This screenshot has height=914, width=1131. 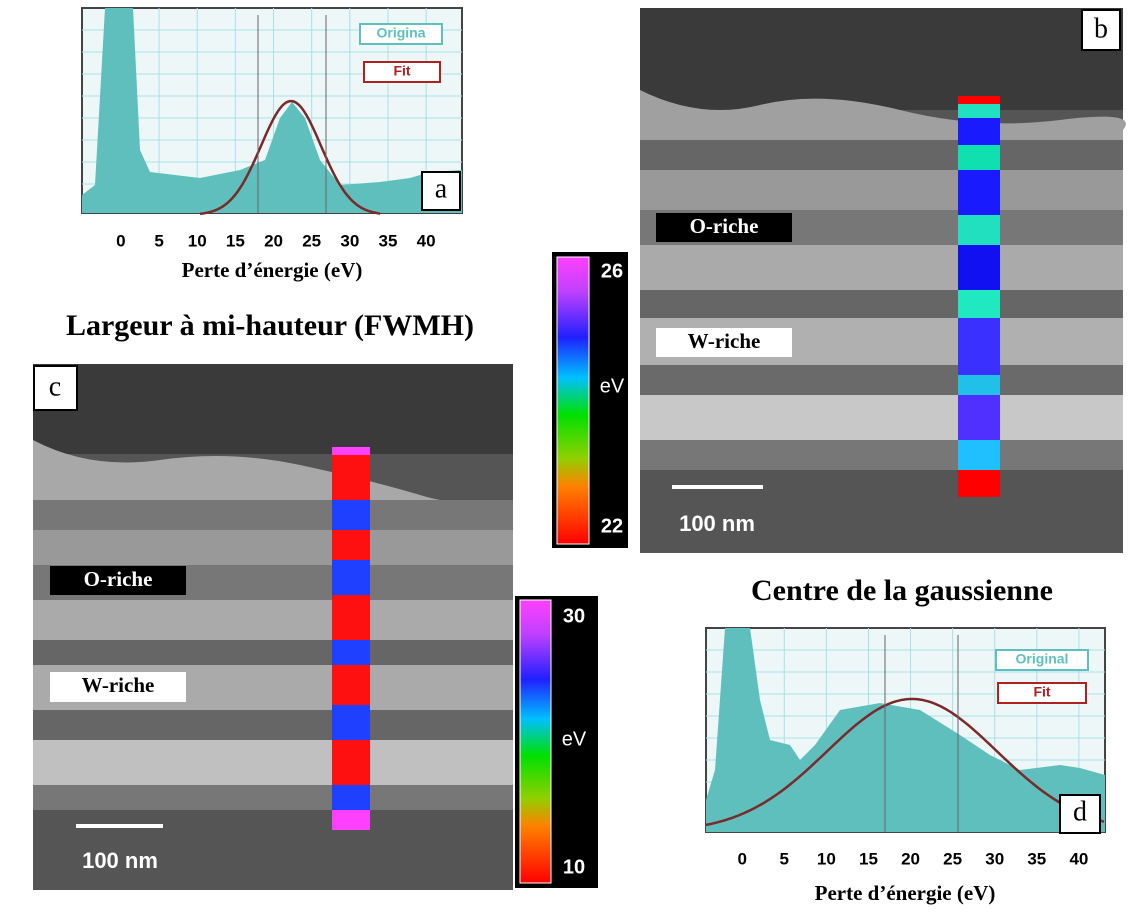 I want to click on panel-letter: a, so click(x=441, y=188).